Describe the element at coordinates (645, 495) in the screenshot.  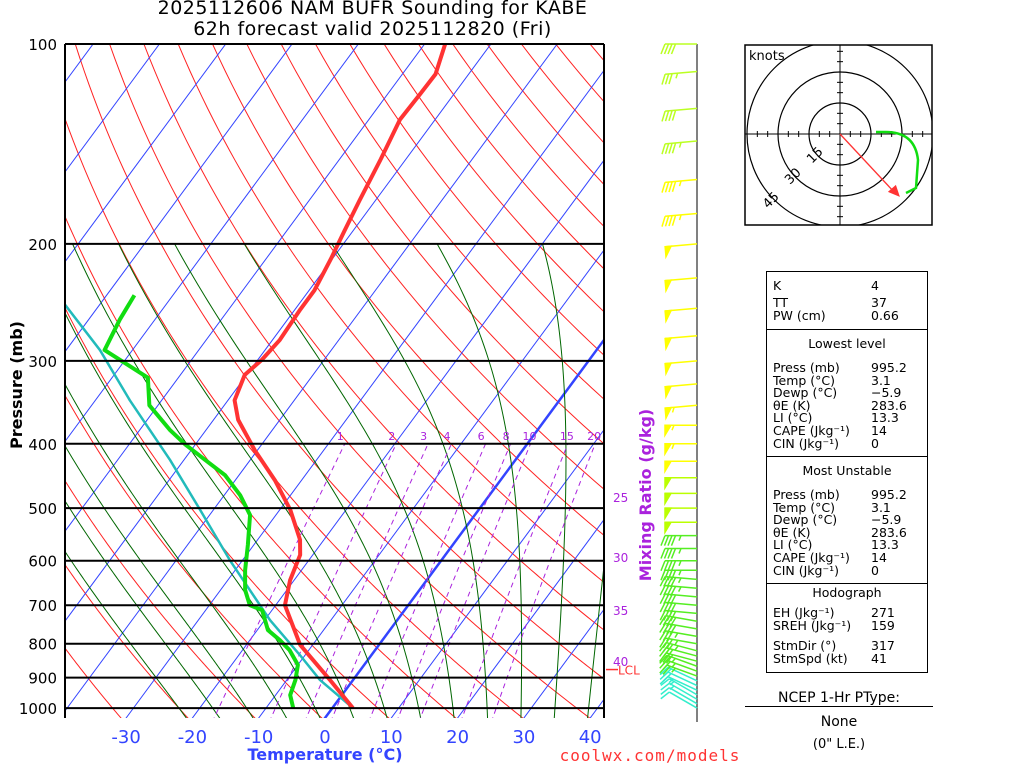
I see `mixing-ratio-label: Mixing Ratio (g/kg)` at that location.